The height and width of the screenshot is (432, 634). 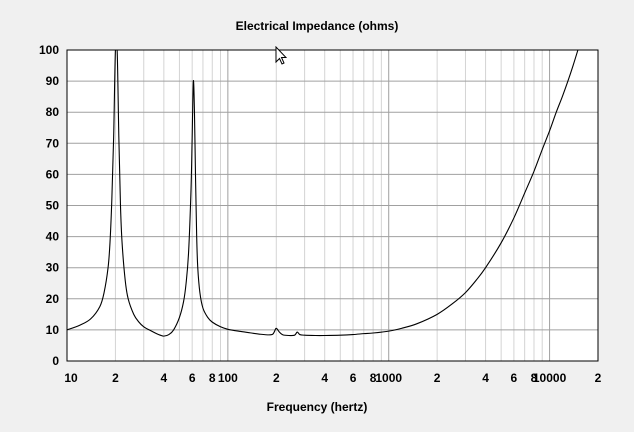 What do you see at coordinates (550, 378) in the screenshot?
I see `x-tick-label: 10000` at bounding box center [550, 378].